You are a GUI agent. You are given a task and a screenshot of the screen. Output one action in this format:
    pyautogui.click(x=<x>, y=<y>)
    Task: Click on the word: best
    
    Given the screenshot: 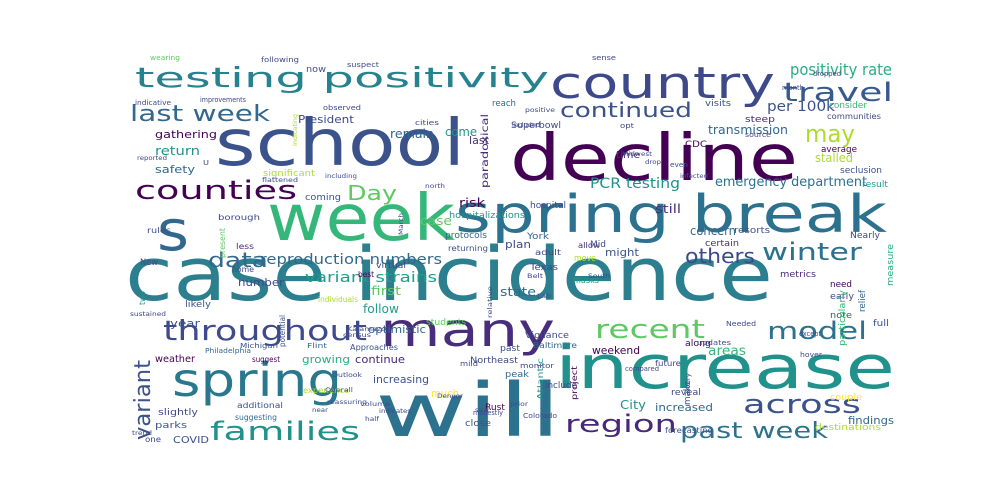 What is the action you would take?
    pyautogui.click(x=366, y=274)
    